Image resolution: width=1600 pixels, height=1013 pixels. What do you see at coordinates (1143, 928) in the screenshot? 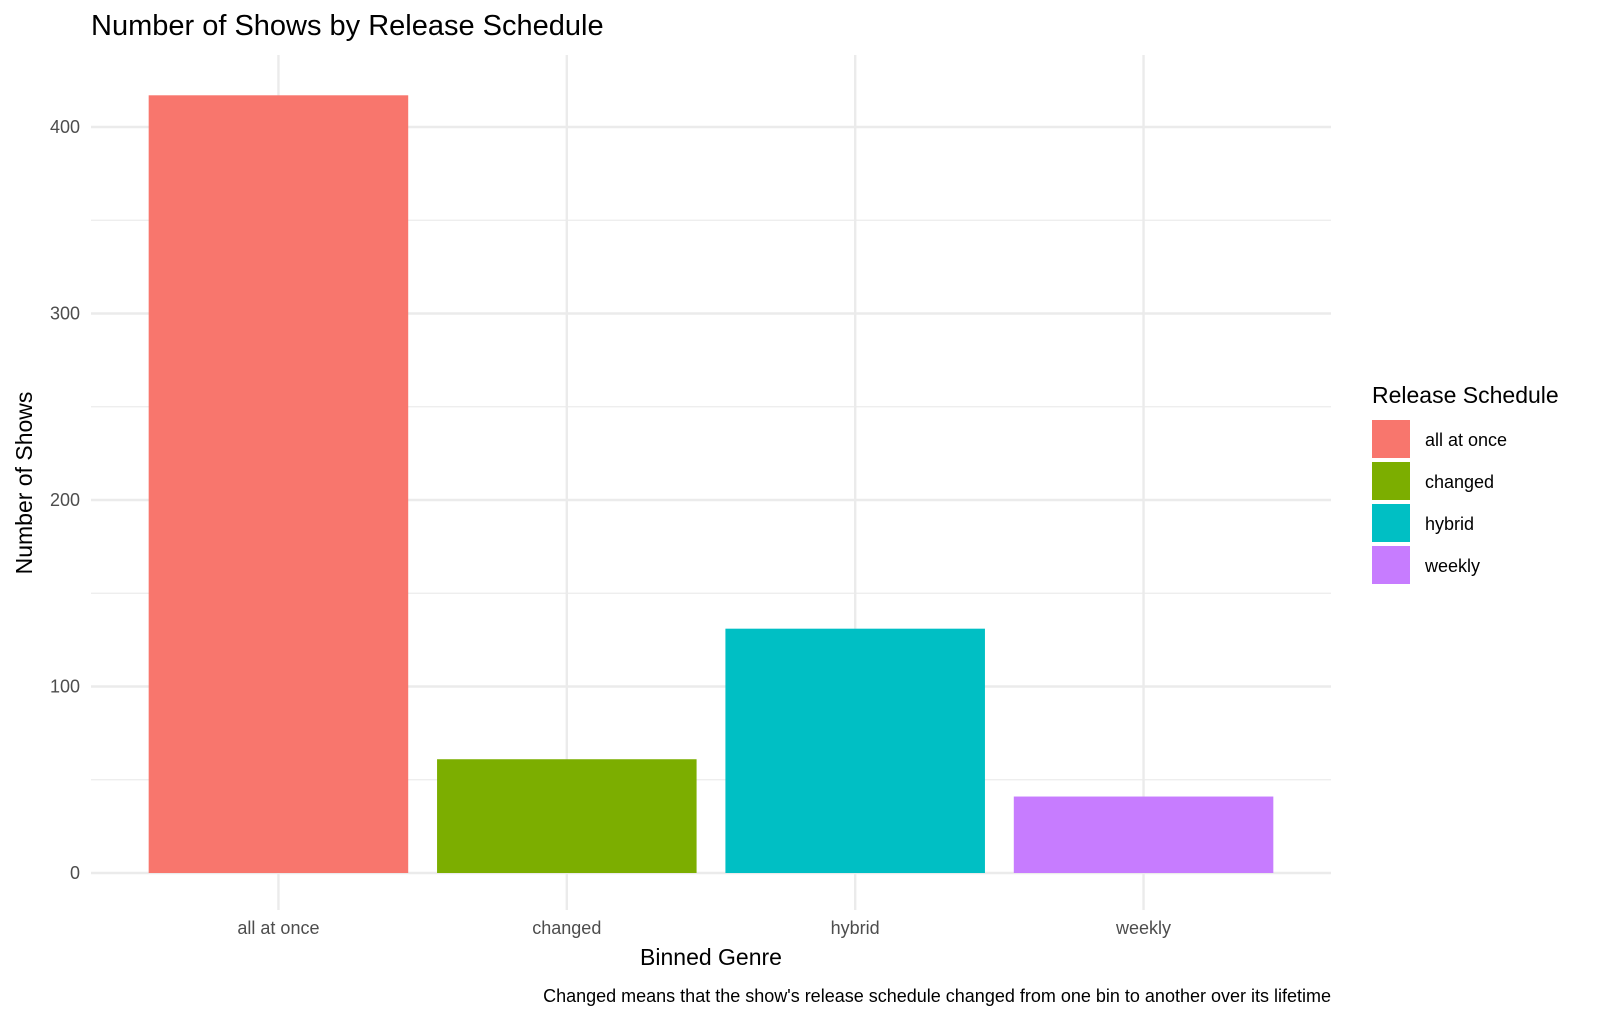
I see `x-tick-label: weekly` at bounding box center [1143, 928].